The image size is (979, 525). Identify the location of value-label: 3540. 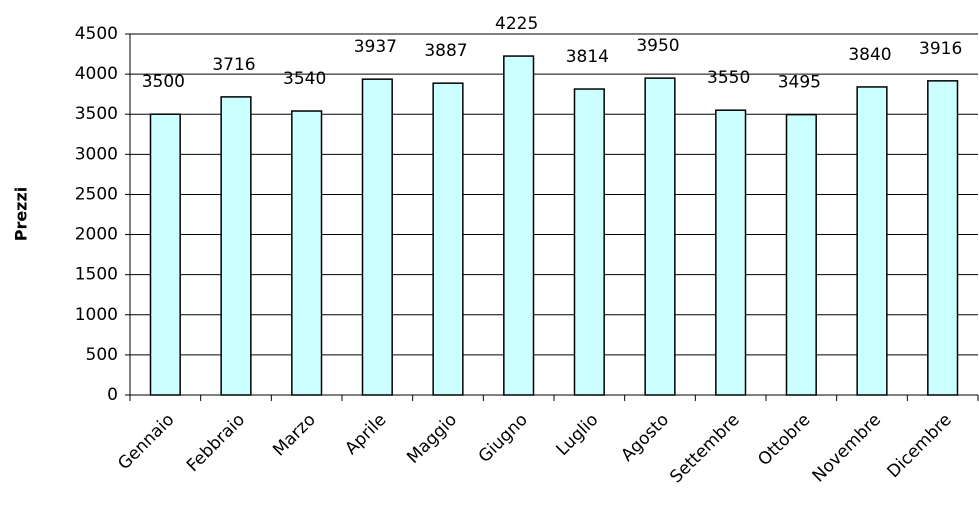
(304, 79).